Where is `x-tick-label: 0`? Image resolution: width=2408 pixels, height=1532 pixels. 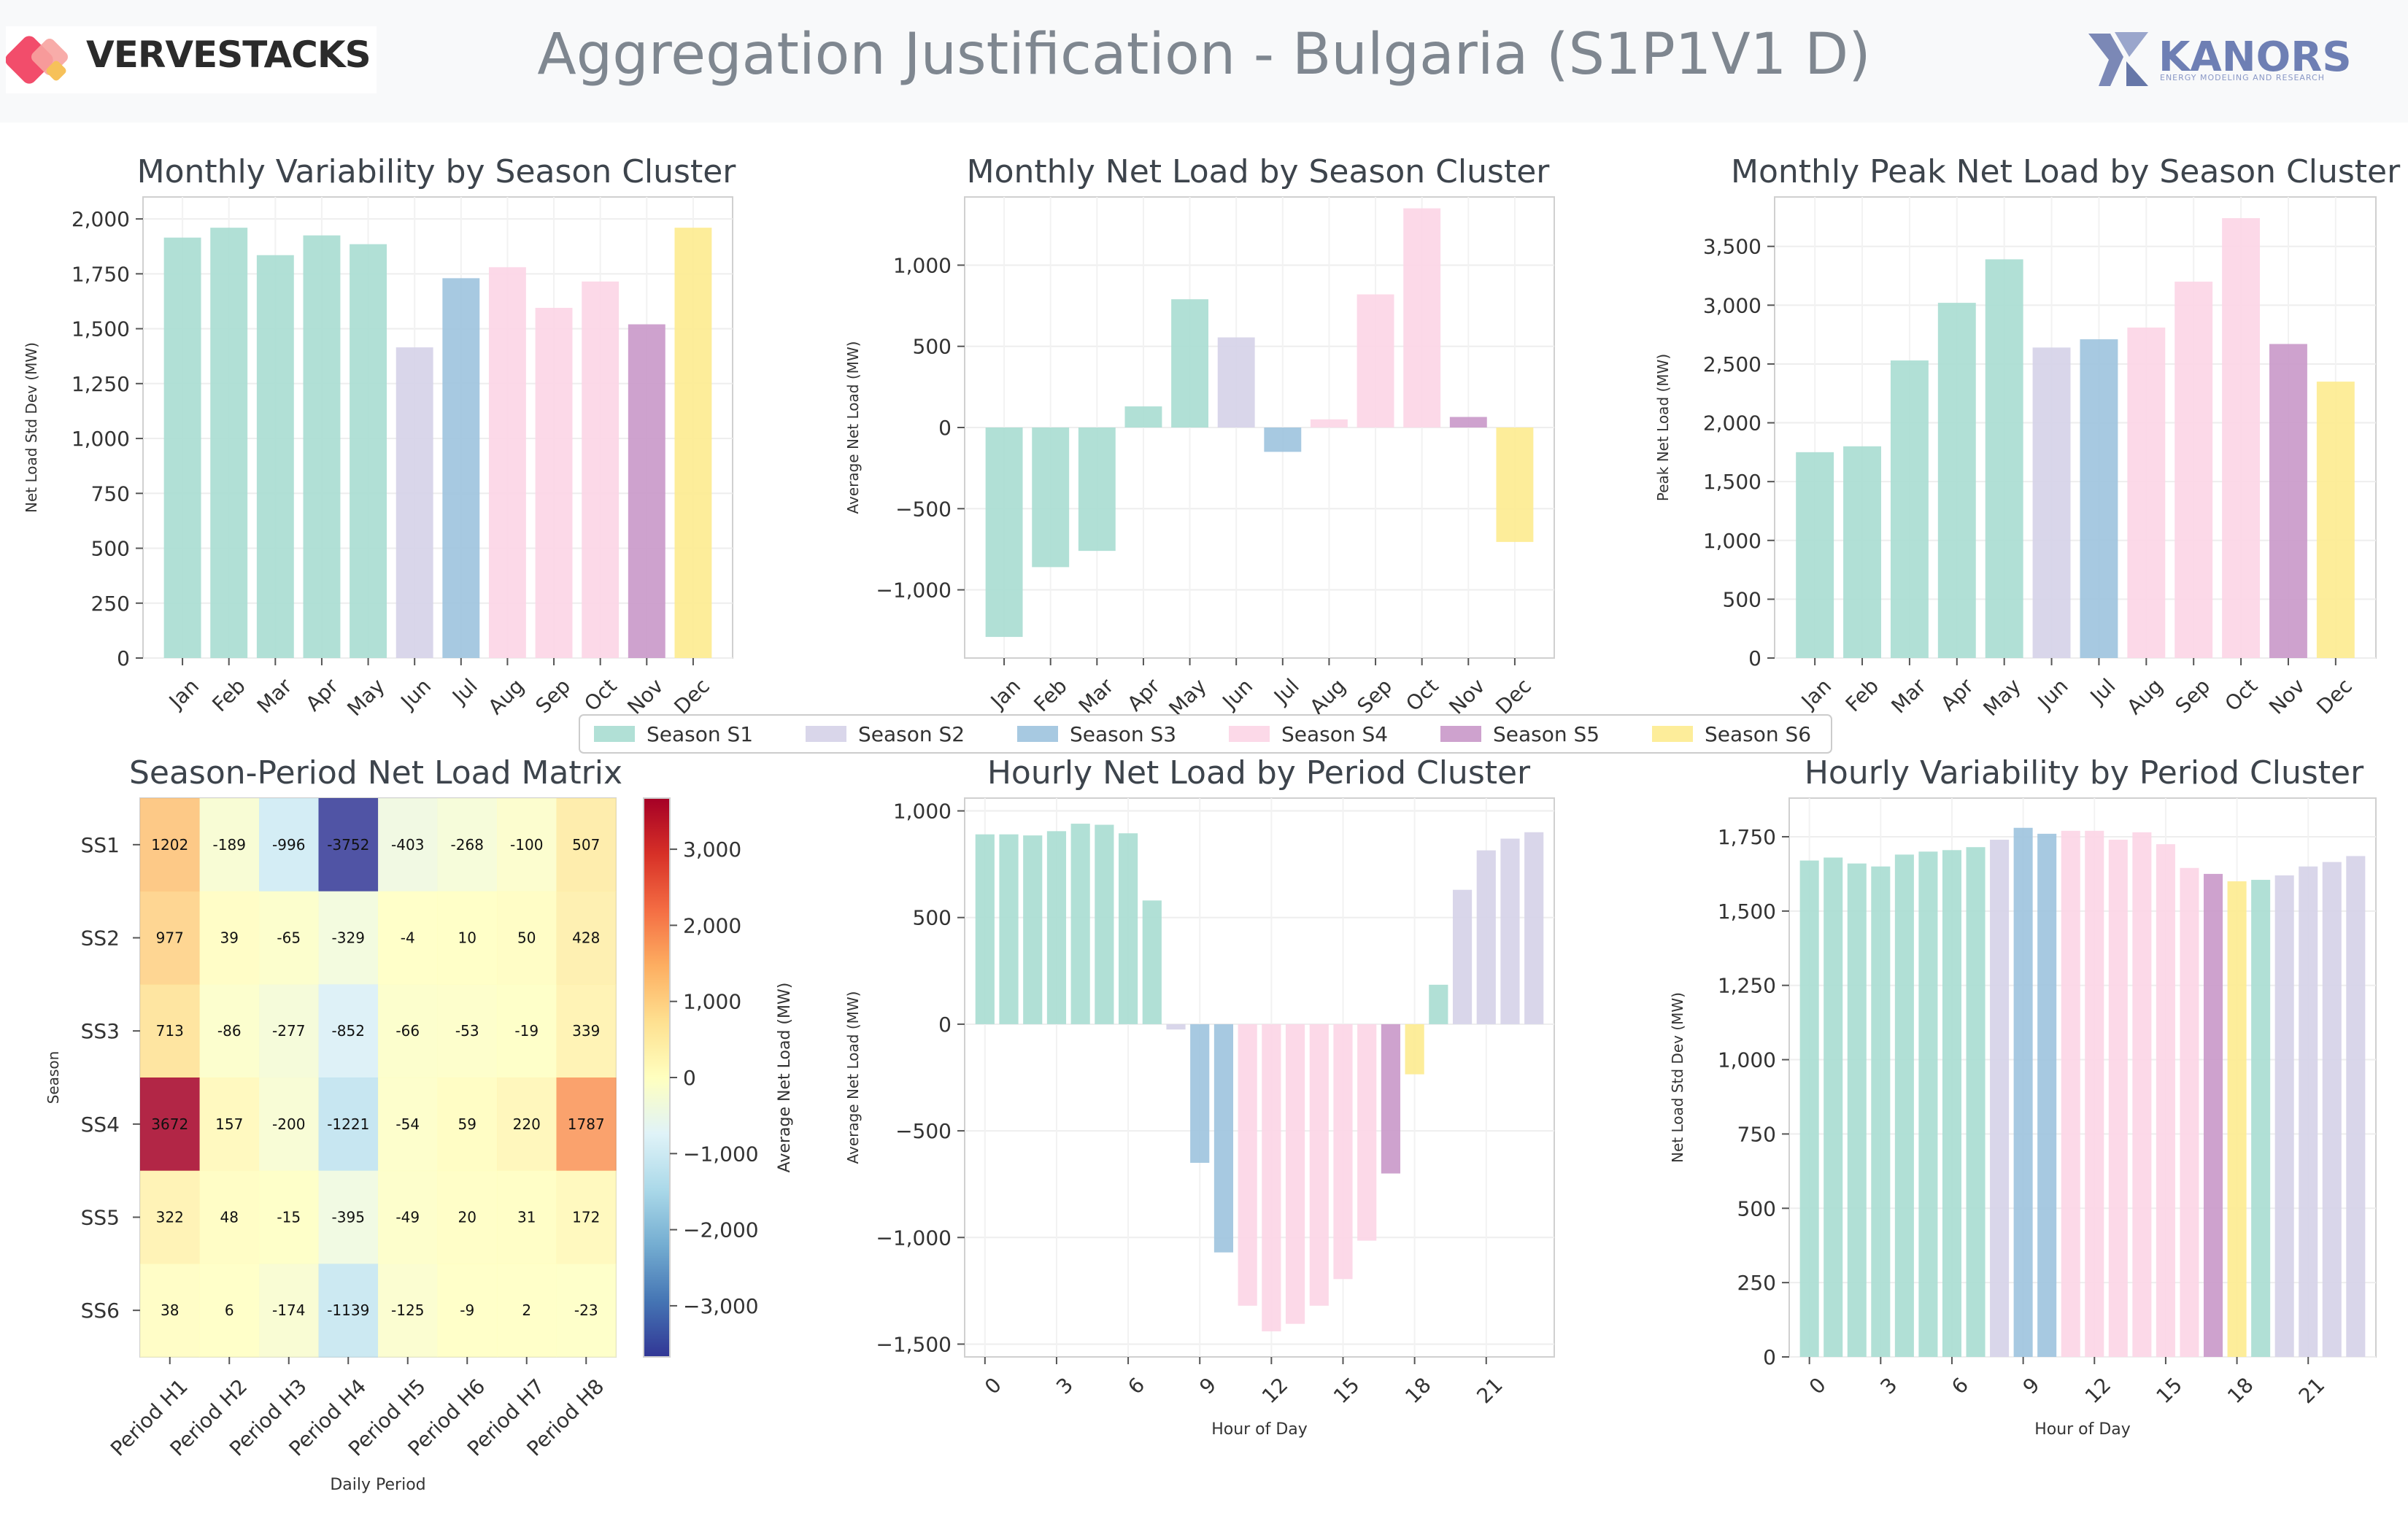
x-tick-label: 0 is located at coordinates (993, 1386).